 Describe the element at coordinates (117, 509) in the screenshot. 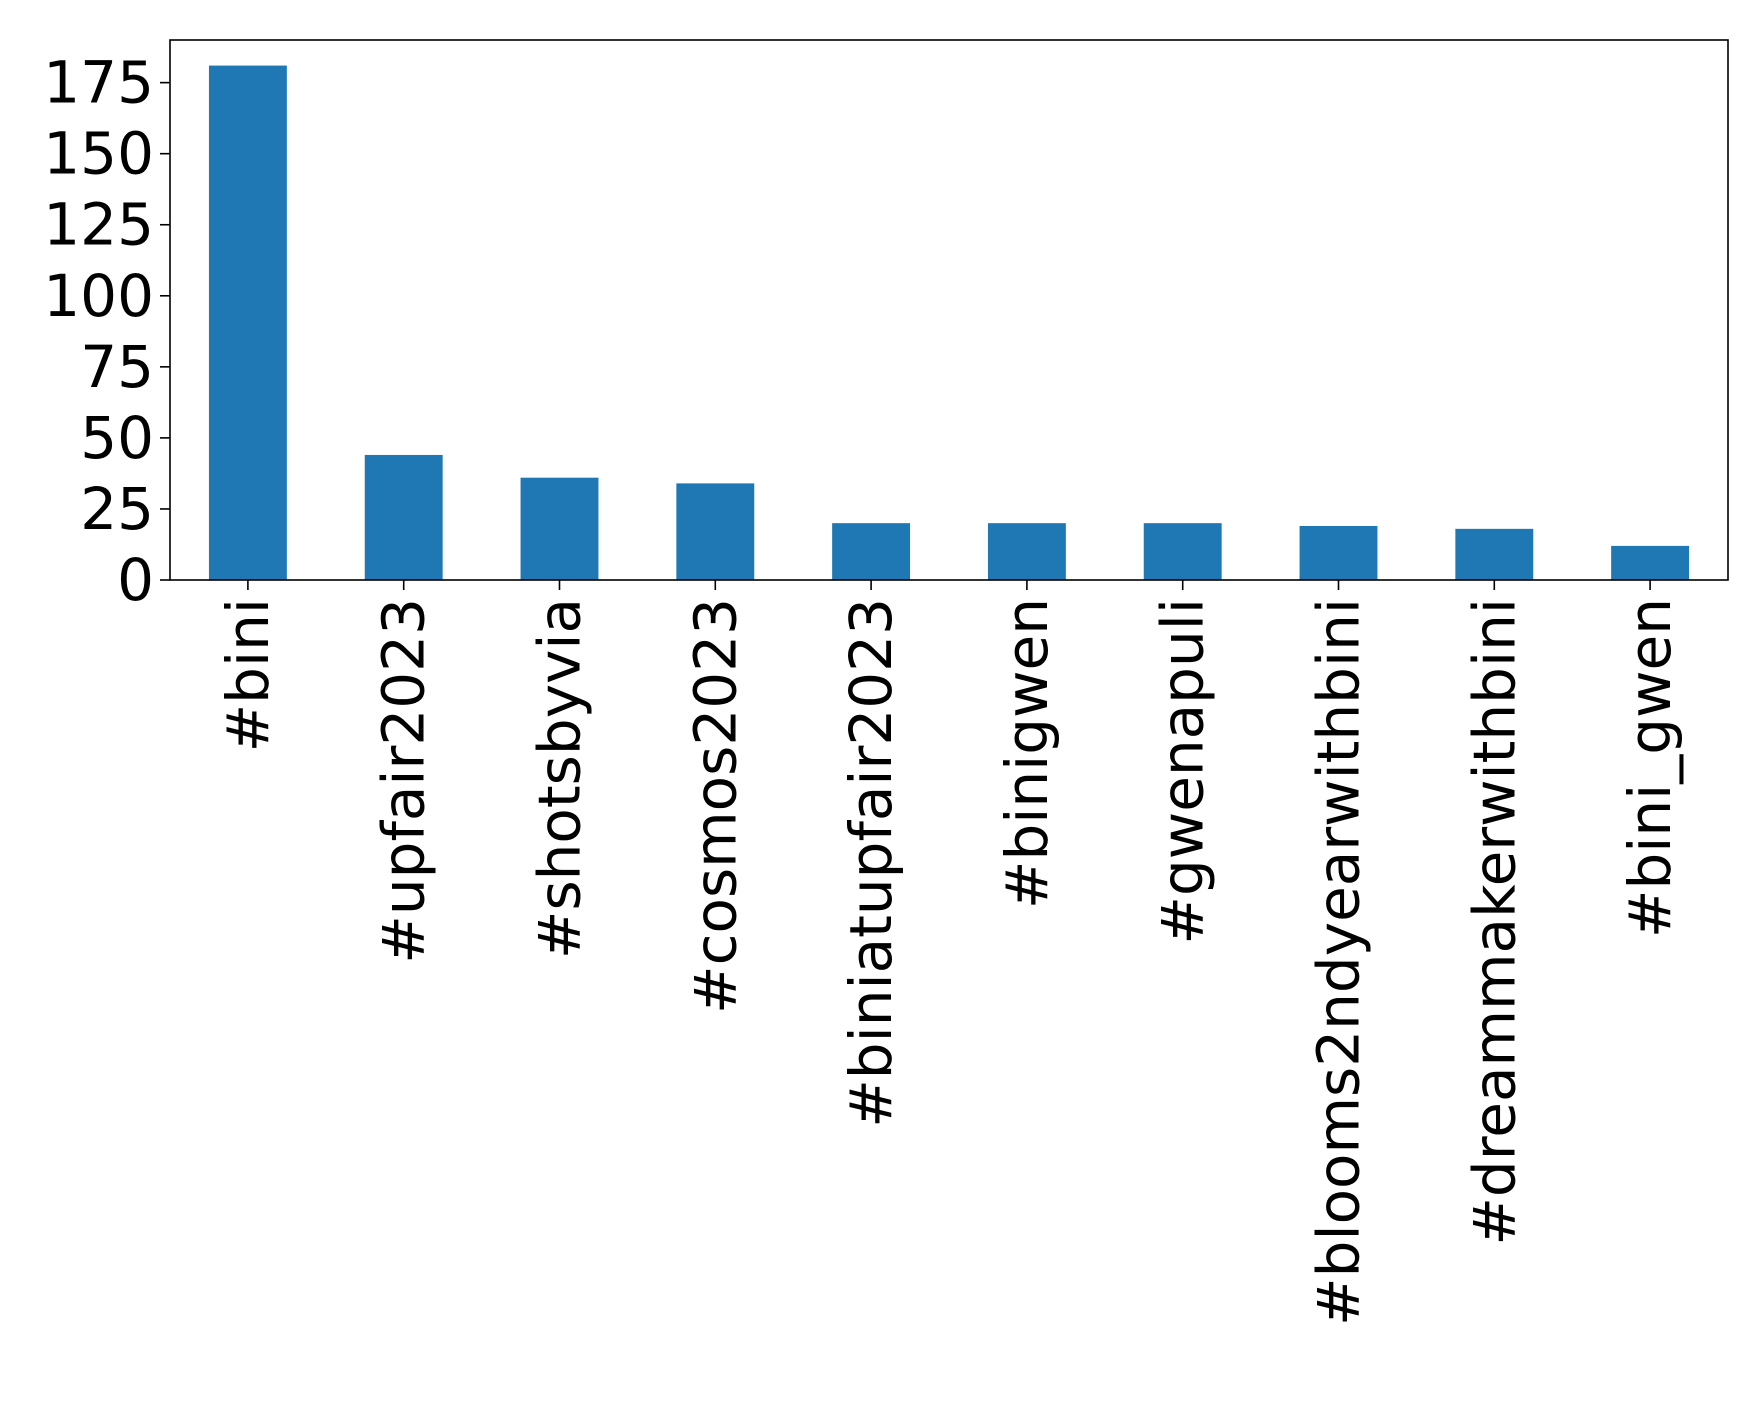

I see `y-tick-label: 25` at that location.